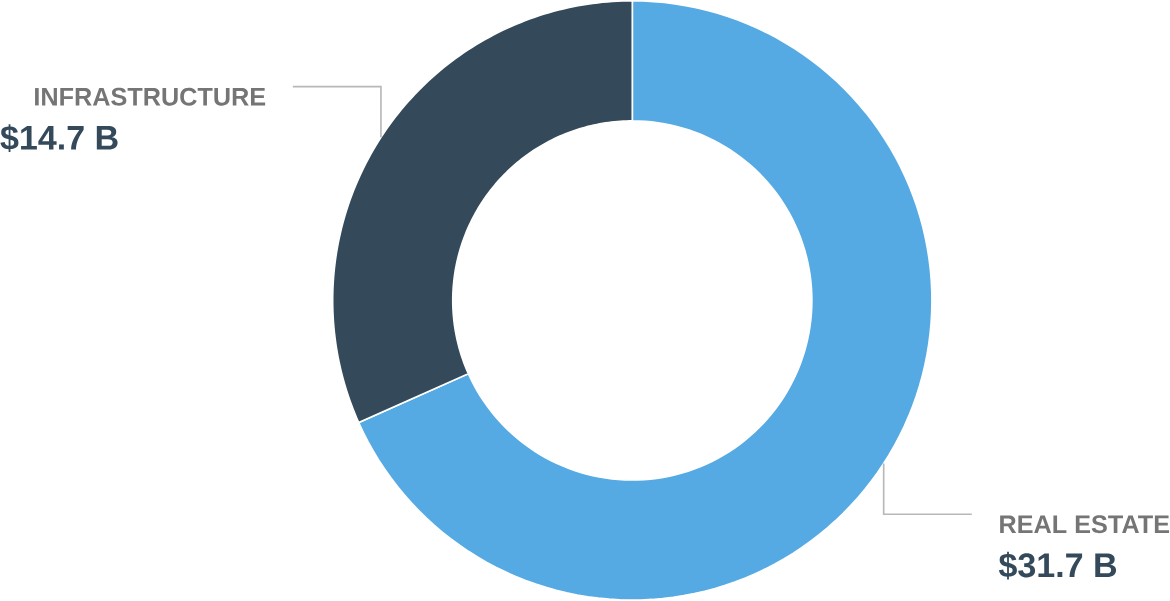 This screenshot has height=601, width=1170. I want to click on data-label: $14.7 B, so click(59, 138).